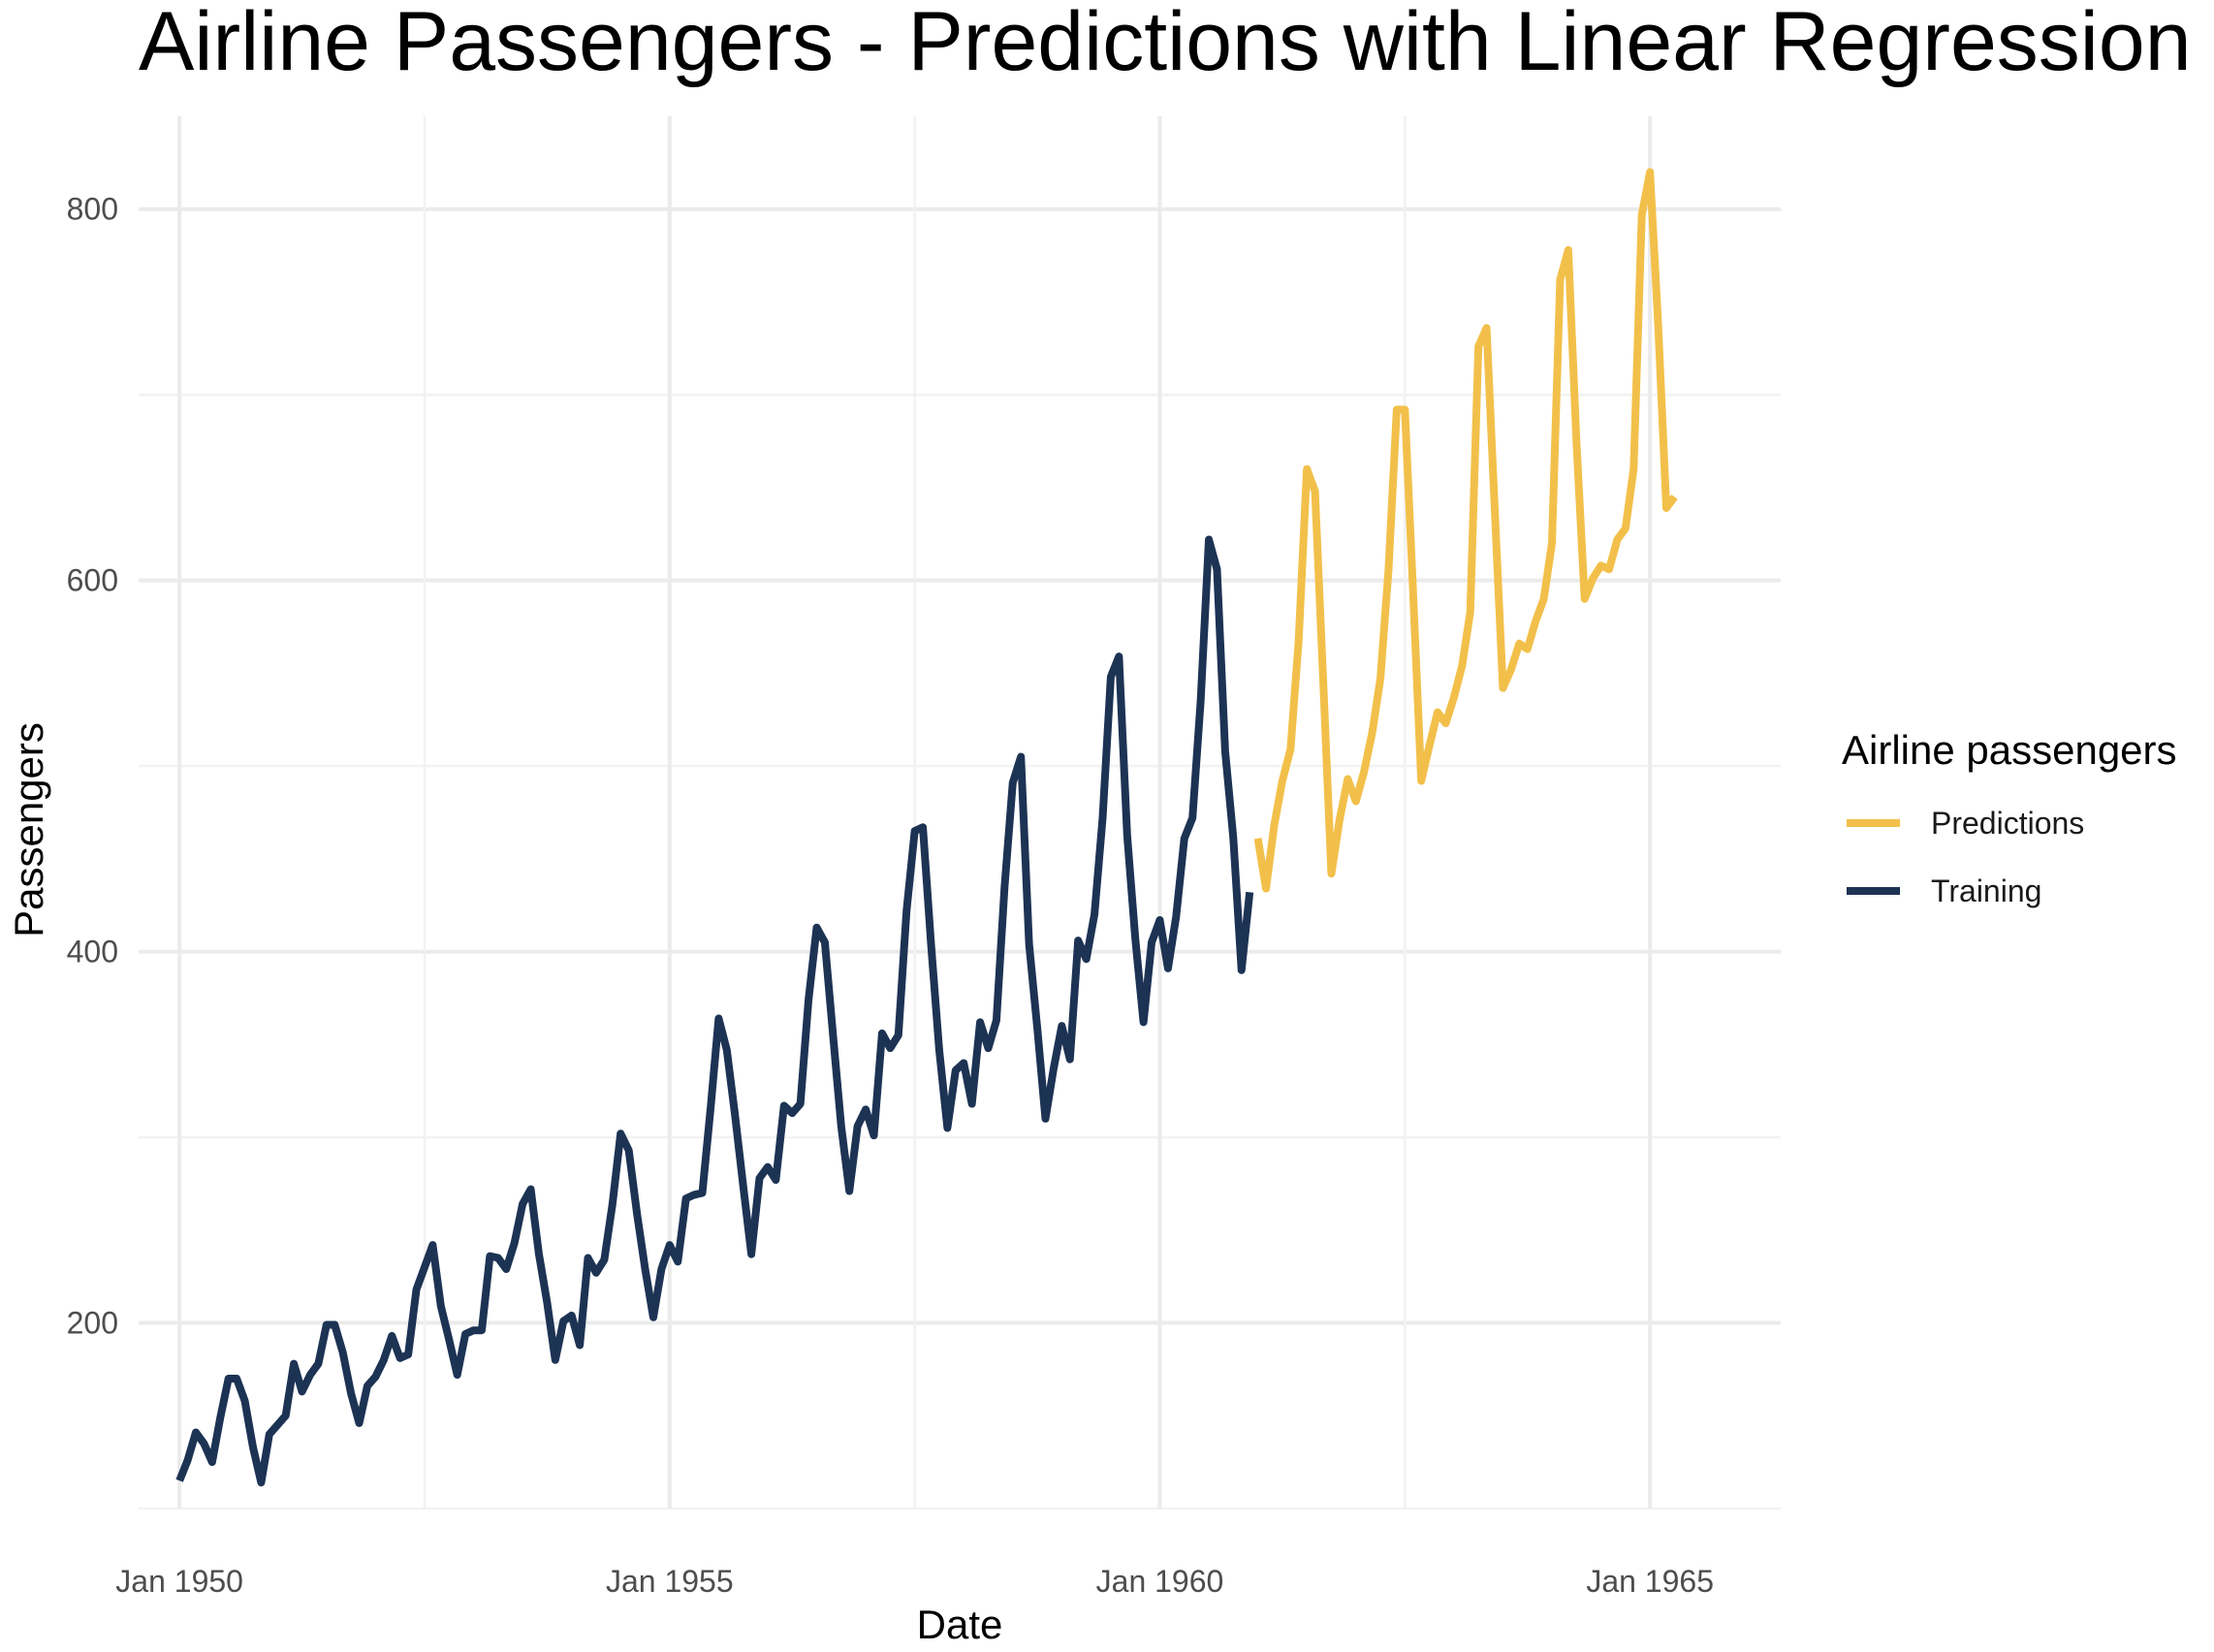 The image size is (2214, 1652). I want to click on y-axis-ticks: 200 400 600 800, so click(92, 767).